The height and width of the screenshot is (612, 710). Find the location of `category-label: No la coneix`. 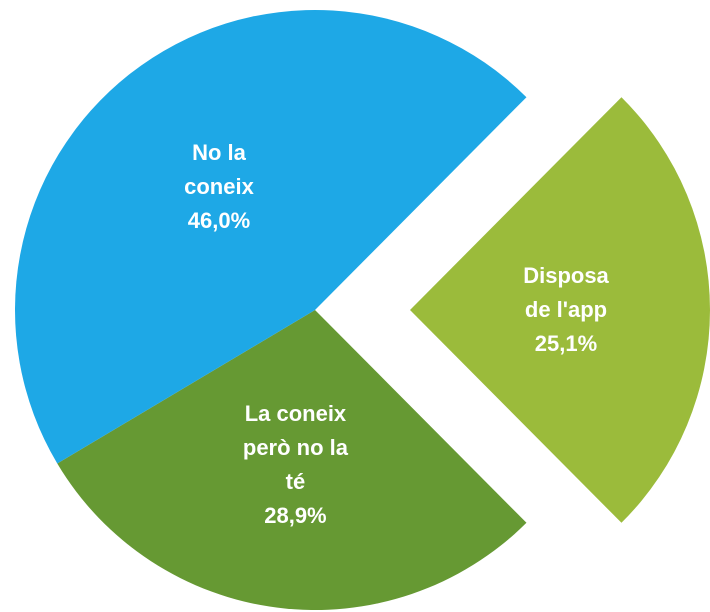

category-label: No la coneix is located at coordinates (219, 170).